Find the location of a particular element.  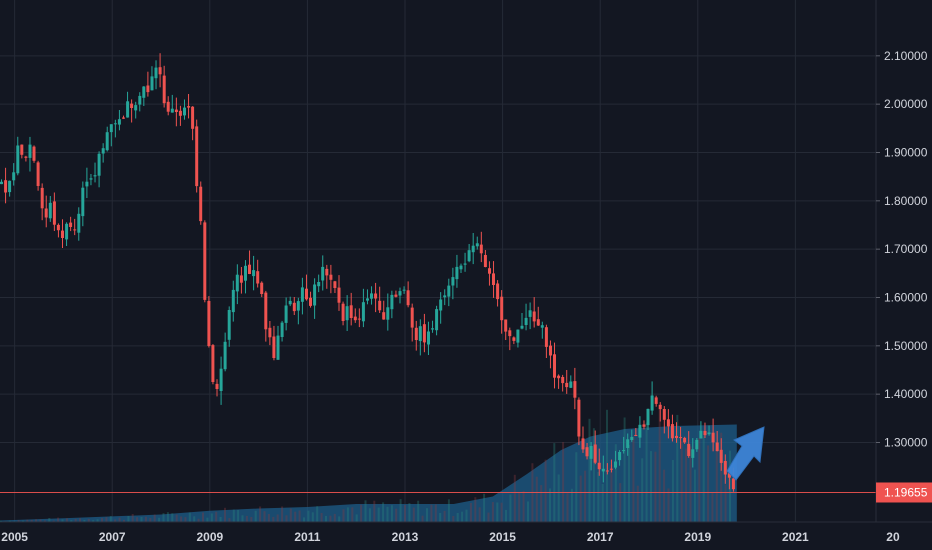

up-arrow-icon is located at coordinates (745, 453).